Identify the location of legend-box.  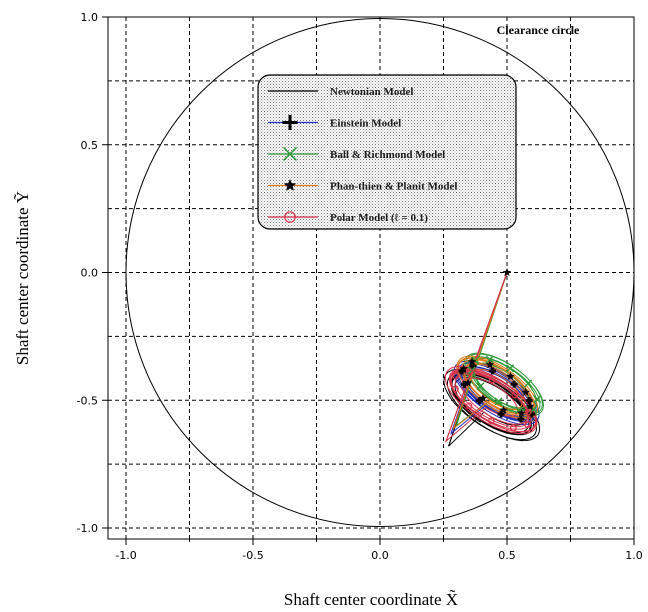
(387, 152).